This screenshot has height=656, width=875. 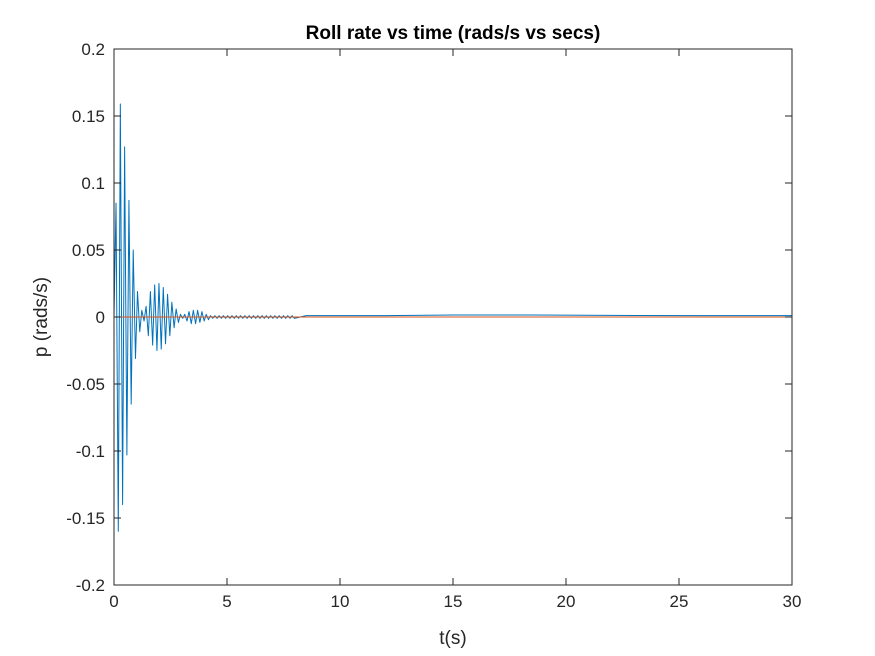 I want to click on y-tick-label: -0.1, so click(x=90, y=451).